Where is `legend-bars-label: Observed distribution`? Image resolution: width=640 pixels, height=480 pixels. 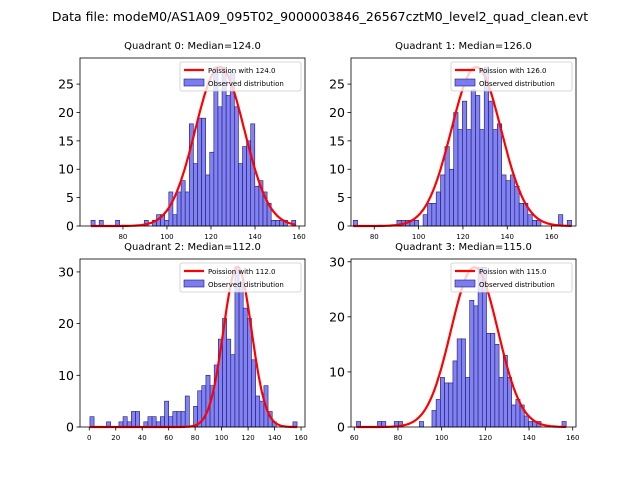 legend-bars-label: Observed distribution is located at coordinates (517, 84).